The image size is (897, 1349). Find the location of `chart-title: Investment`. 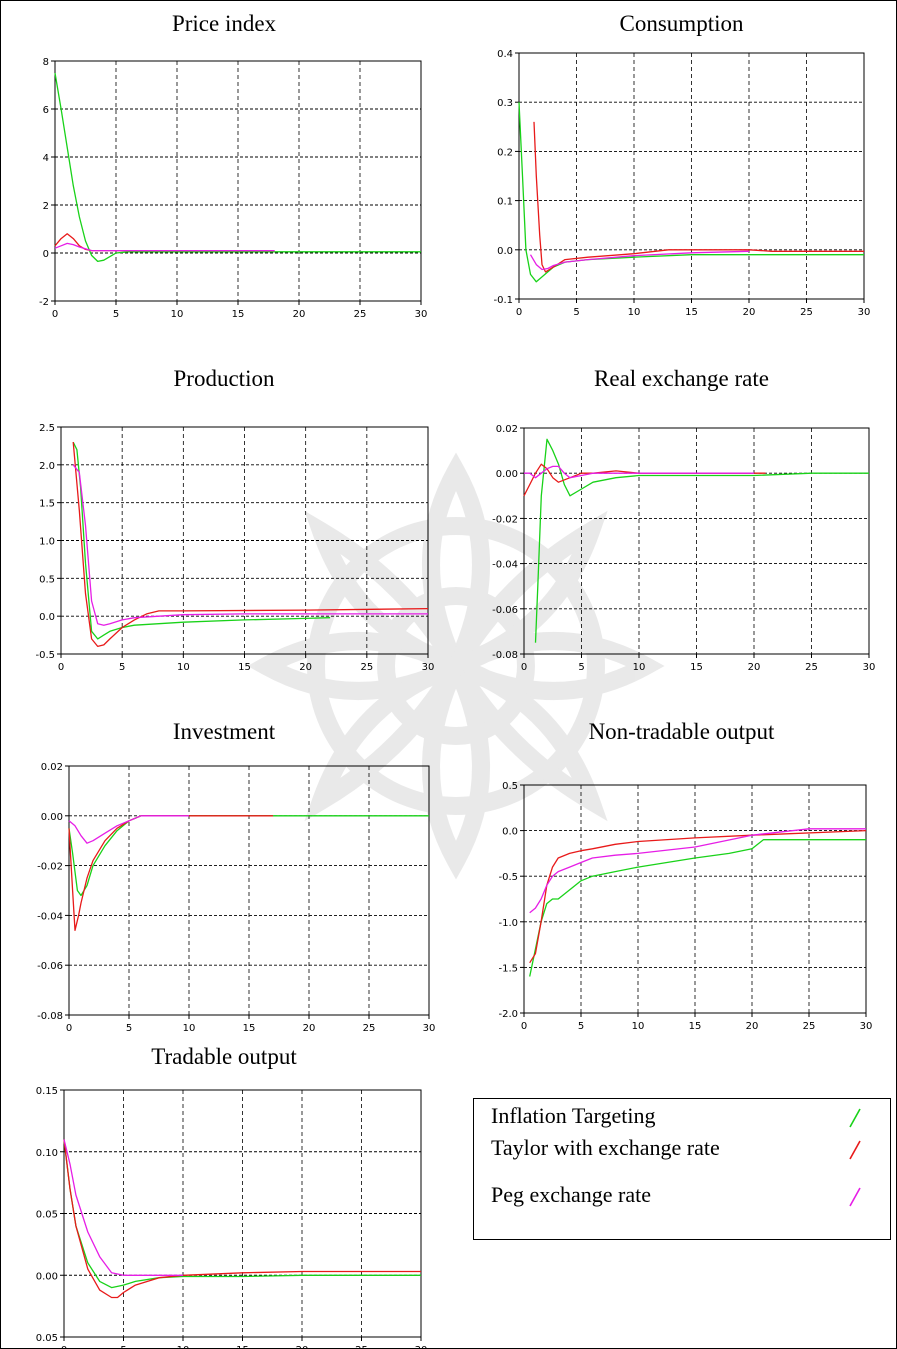

chart-title: Investment is located at coordinates (224, 731).